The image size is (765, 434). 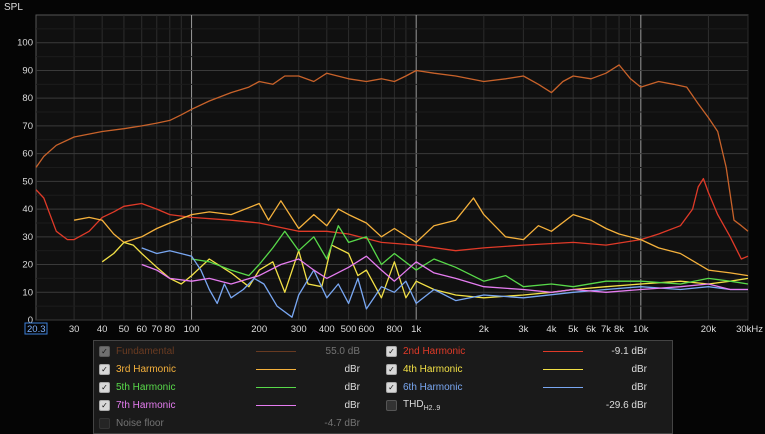 I want to click on legend-checkbox-h4: ✓, so click(x=391, y=369).